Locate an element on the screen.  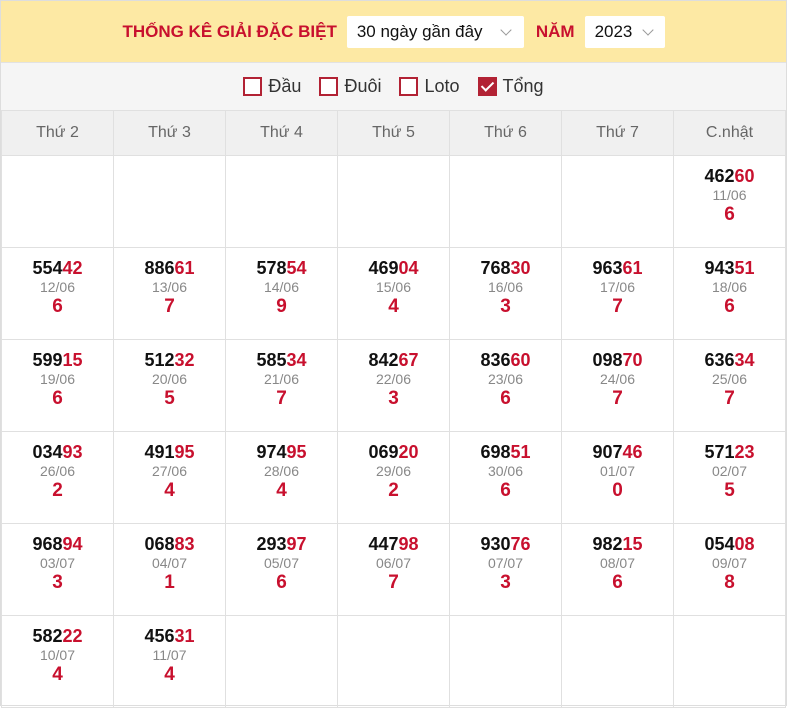
result-number: 57123 is located at coordinates (729, 452).